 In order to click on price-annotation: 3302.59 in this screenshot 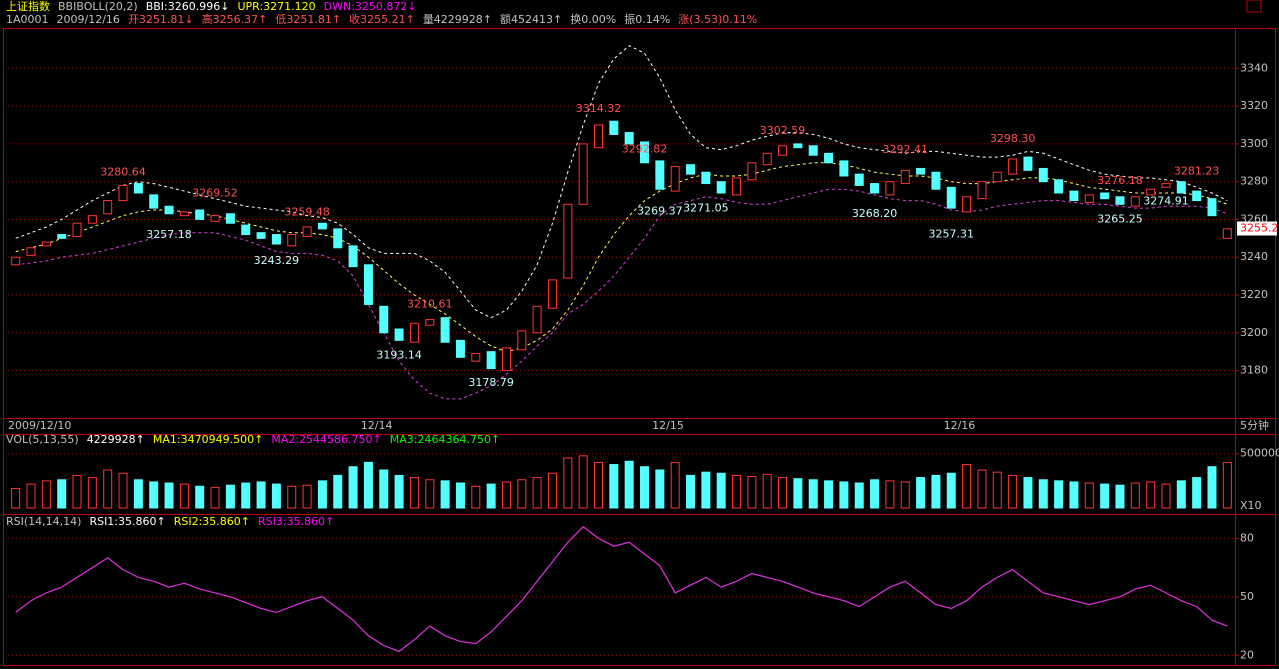, I will do `click(783, 130)`.